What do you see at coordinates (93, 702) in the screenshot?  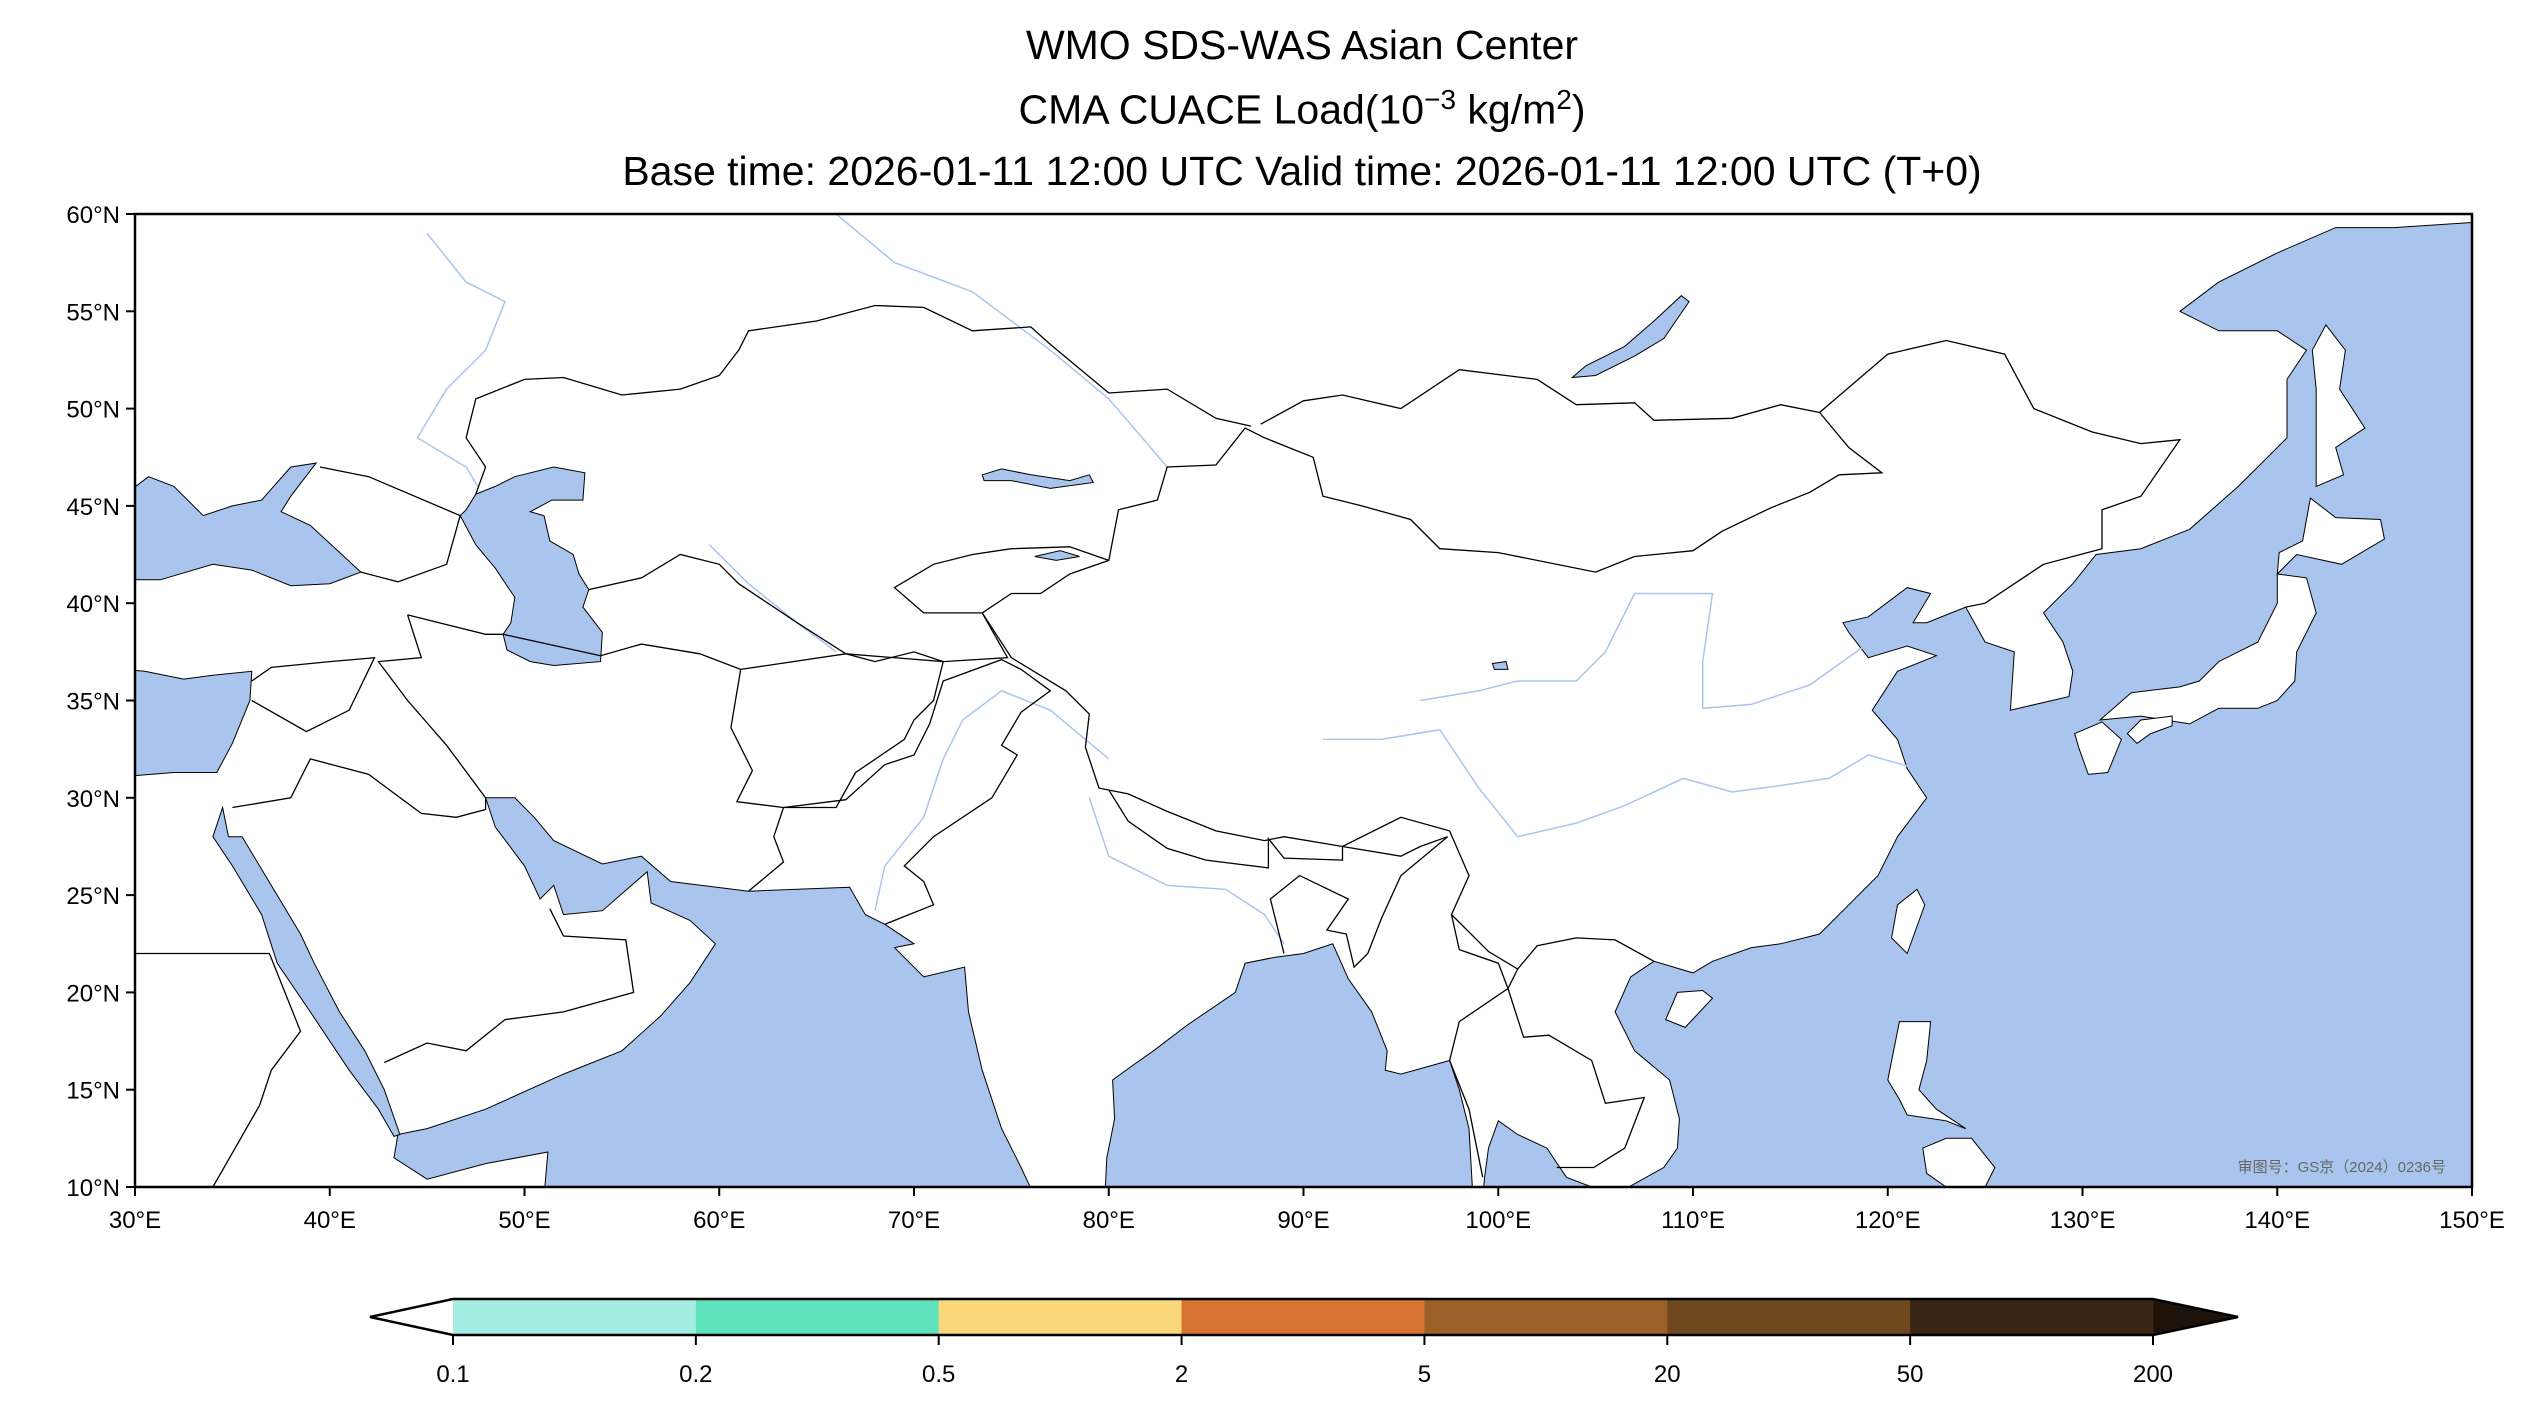 I see `lat-tick-label: 35°N` at bounding box center [93, 702].